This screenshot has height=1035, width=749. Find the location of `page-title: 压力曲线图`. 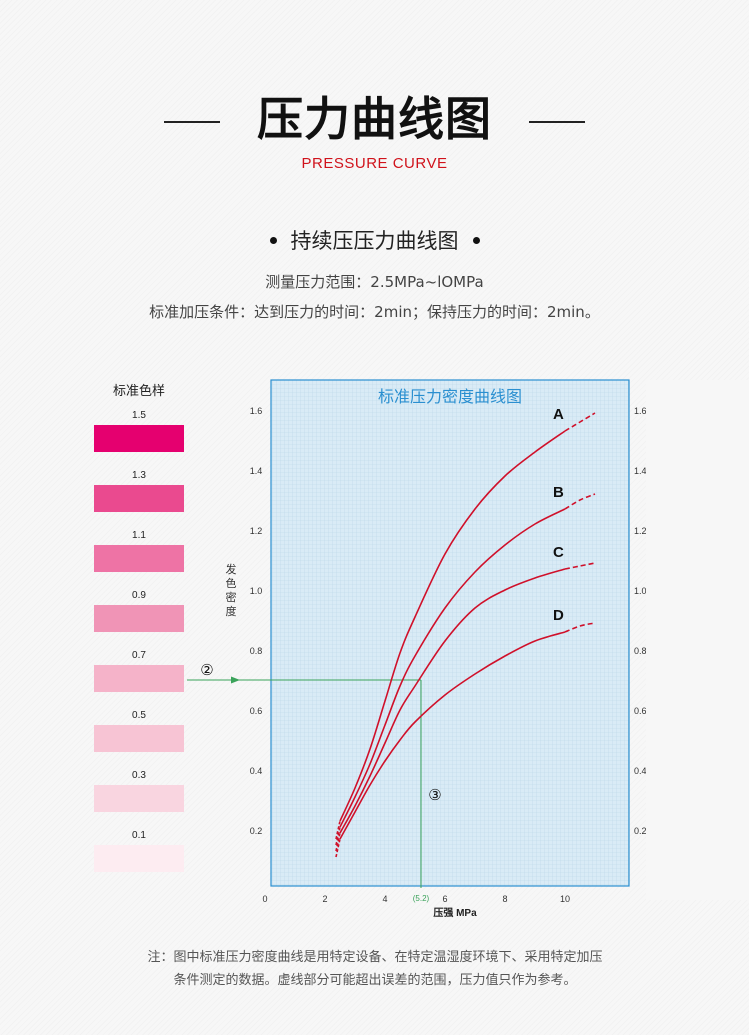

page-title: 压力曲线图 is located at coordinates (374, 119).